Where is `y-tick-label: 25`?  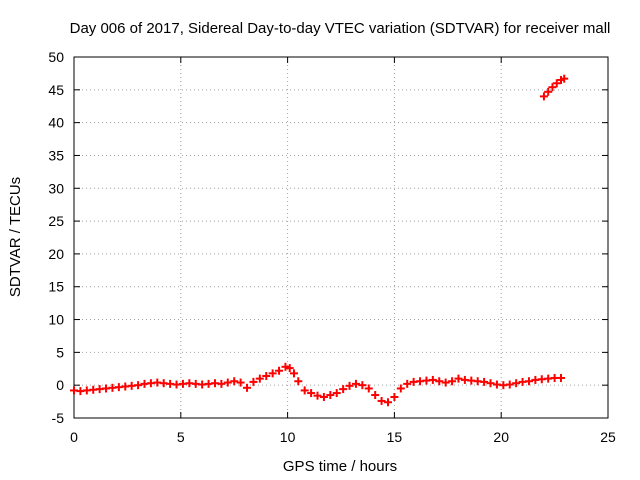 y-tick-label: 25 is located at coordinates (56, 221).